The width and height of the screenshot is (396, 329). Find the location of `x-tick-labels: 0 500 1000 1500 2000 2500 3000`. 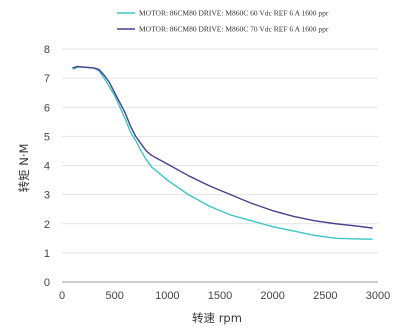

x-tick-labels: 0 500 1000 1500 2000 2500 3000 is located at coordinates (224, 296).